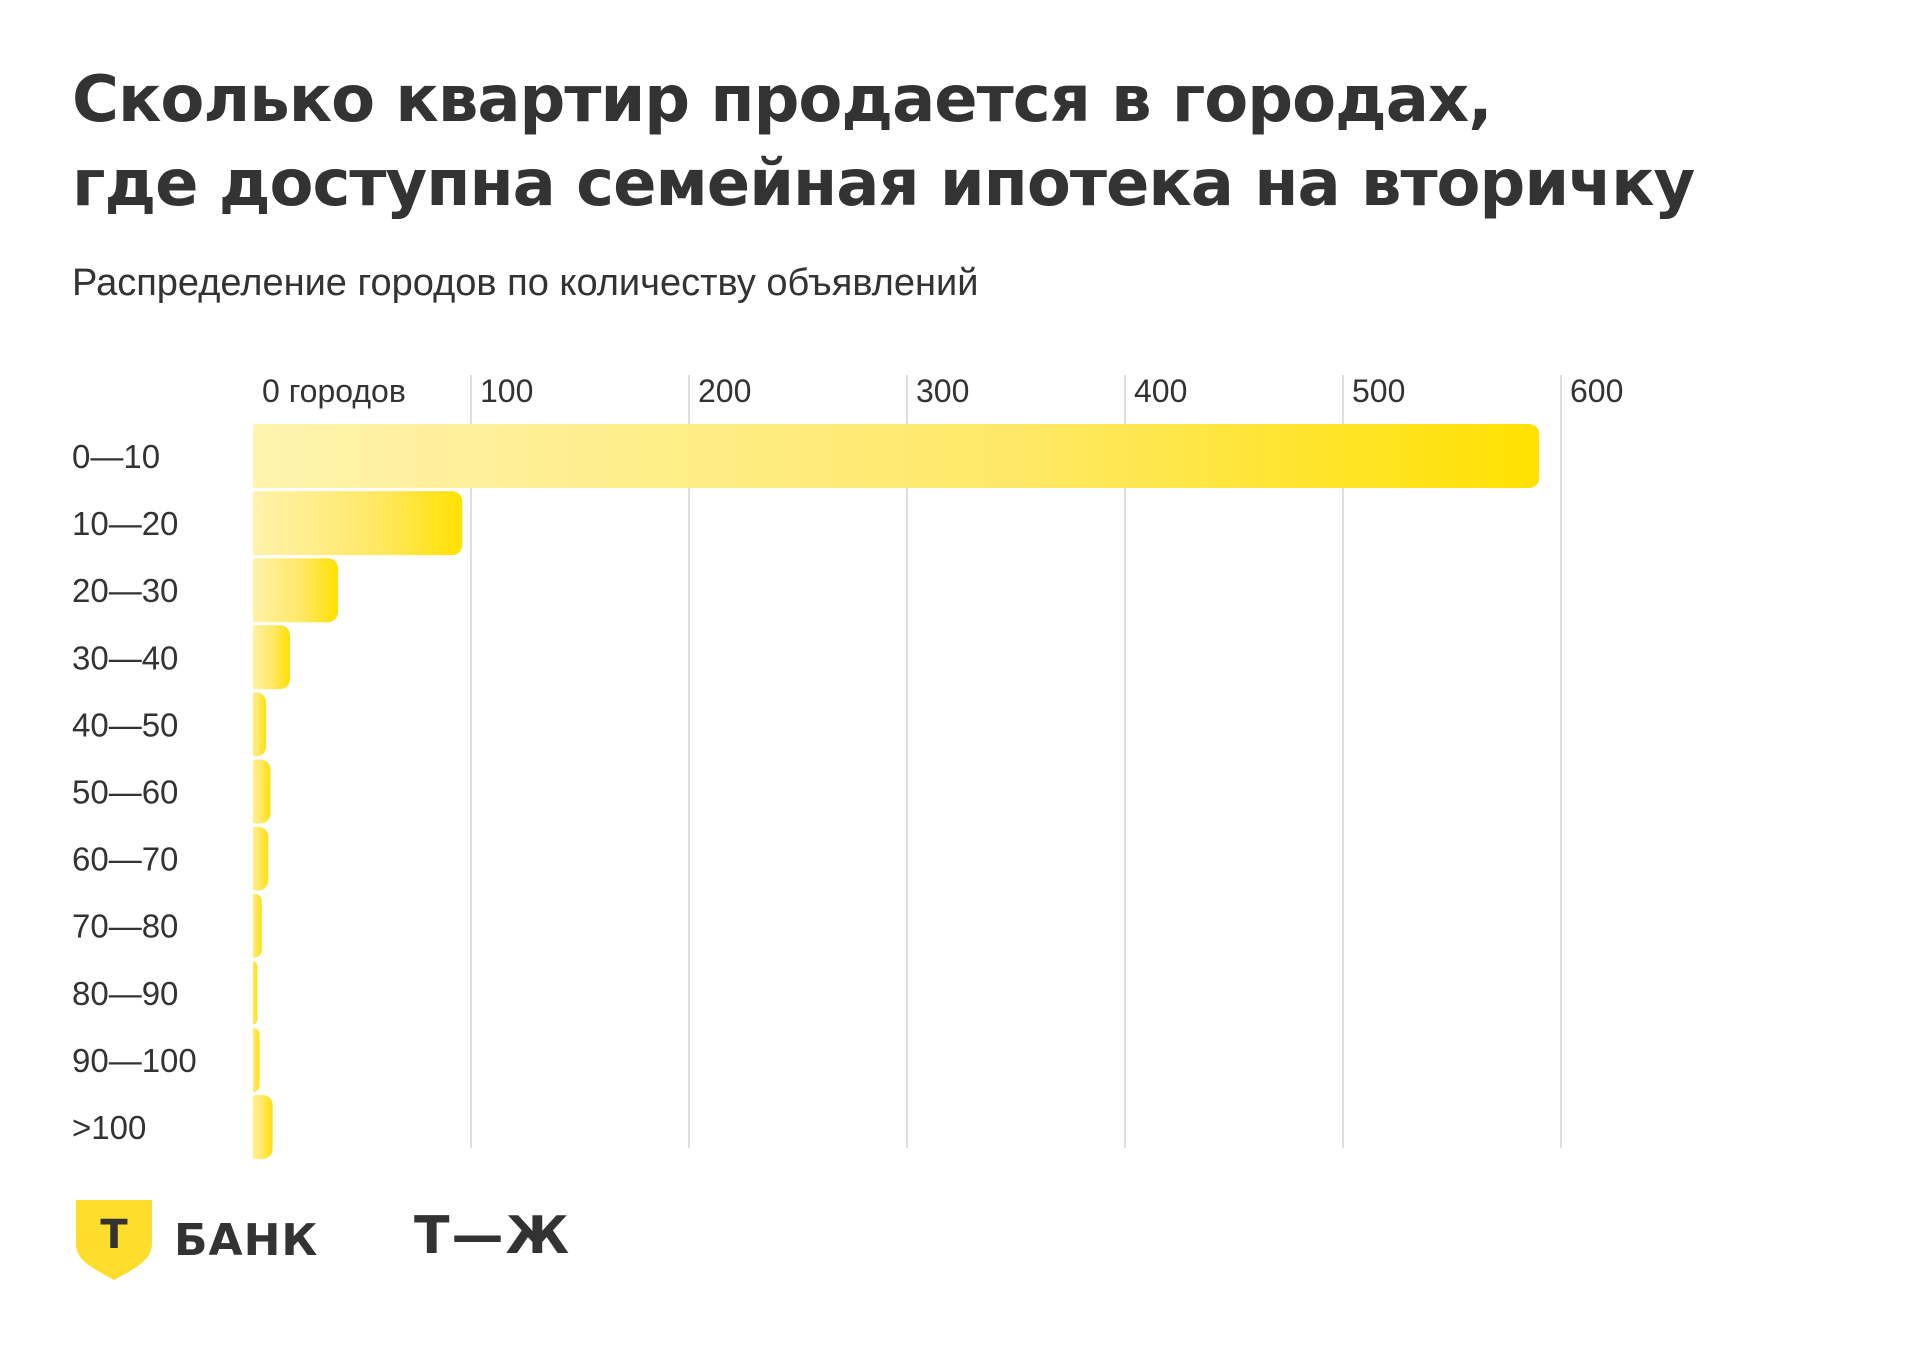 This screenshot has width=1920, height=1350. Describe the element at coordinates (125, 590) in the screenshot. I see `category-label-3: 20—30` at that location.